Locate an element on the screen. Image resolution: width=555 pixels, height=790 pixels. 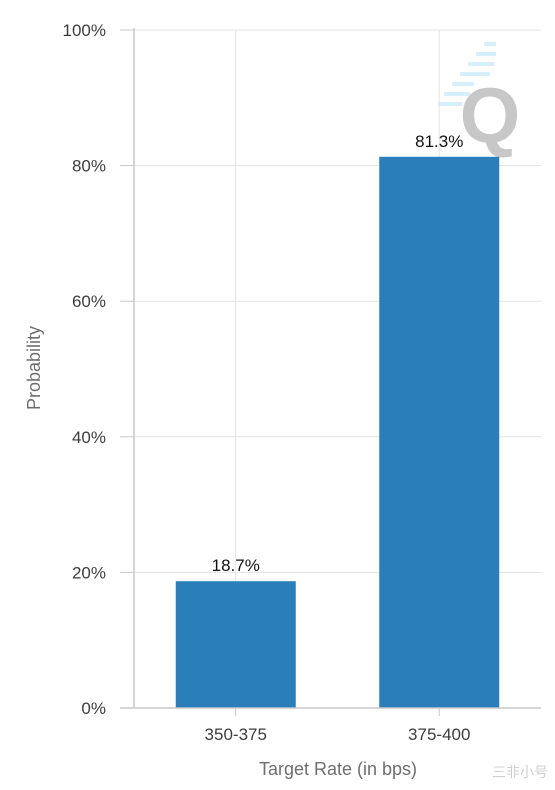
x-tick-label: 350-375 is located at coordinates (236, 734).